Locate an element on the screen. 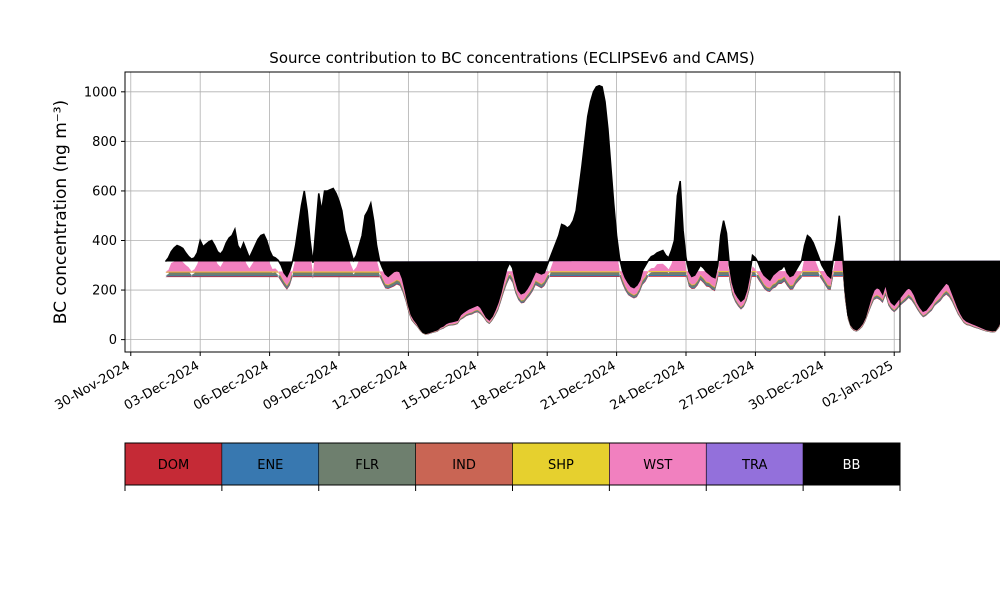 This screenshot has width=1000, height=600. x-tick-label: 03-Dec-2024 is located at coordinates (162, 385).